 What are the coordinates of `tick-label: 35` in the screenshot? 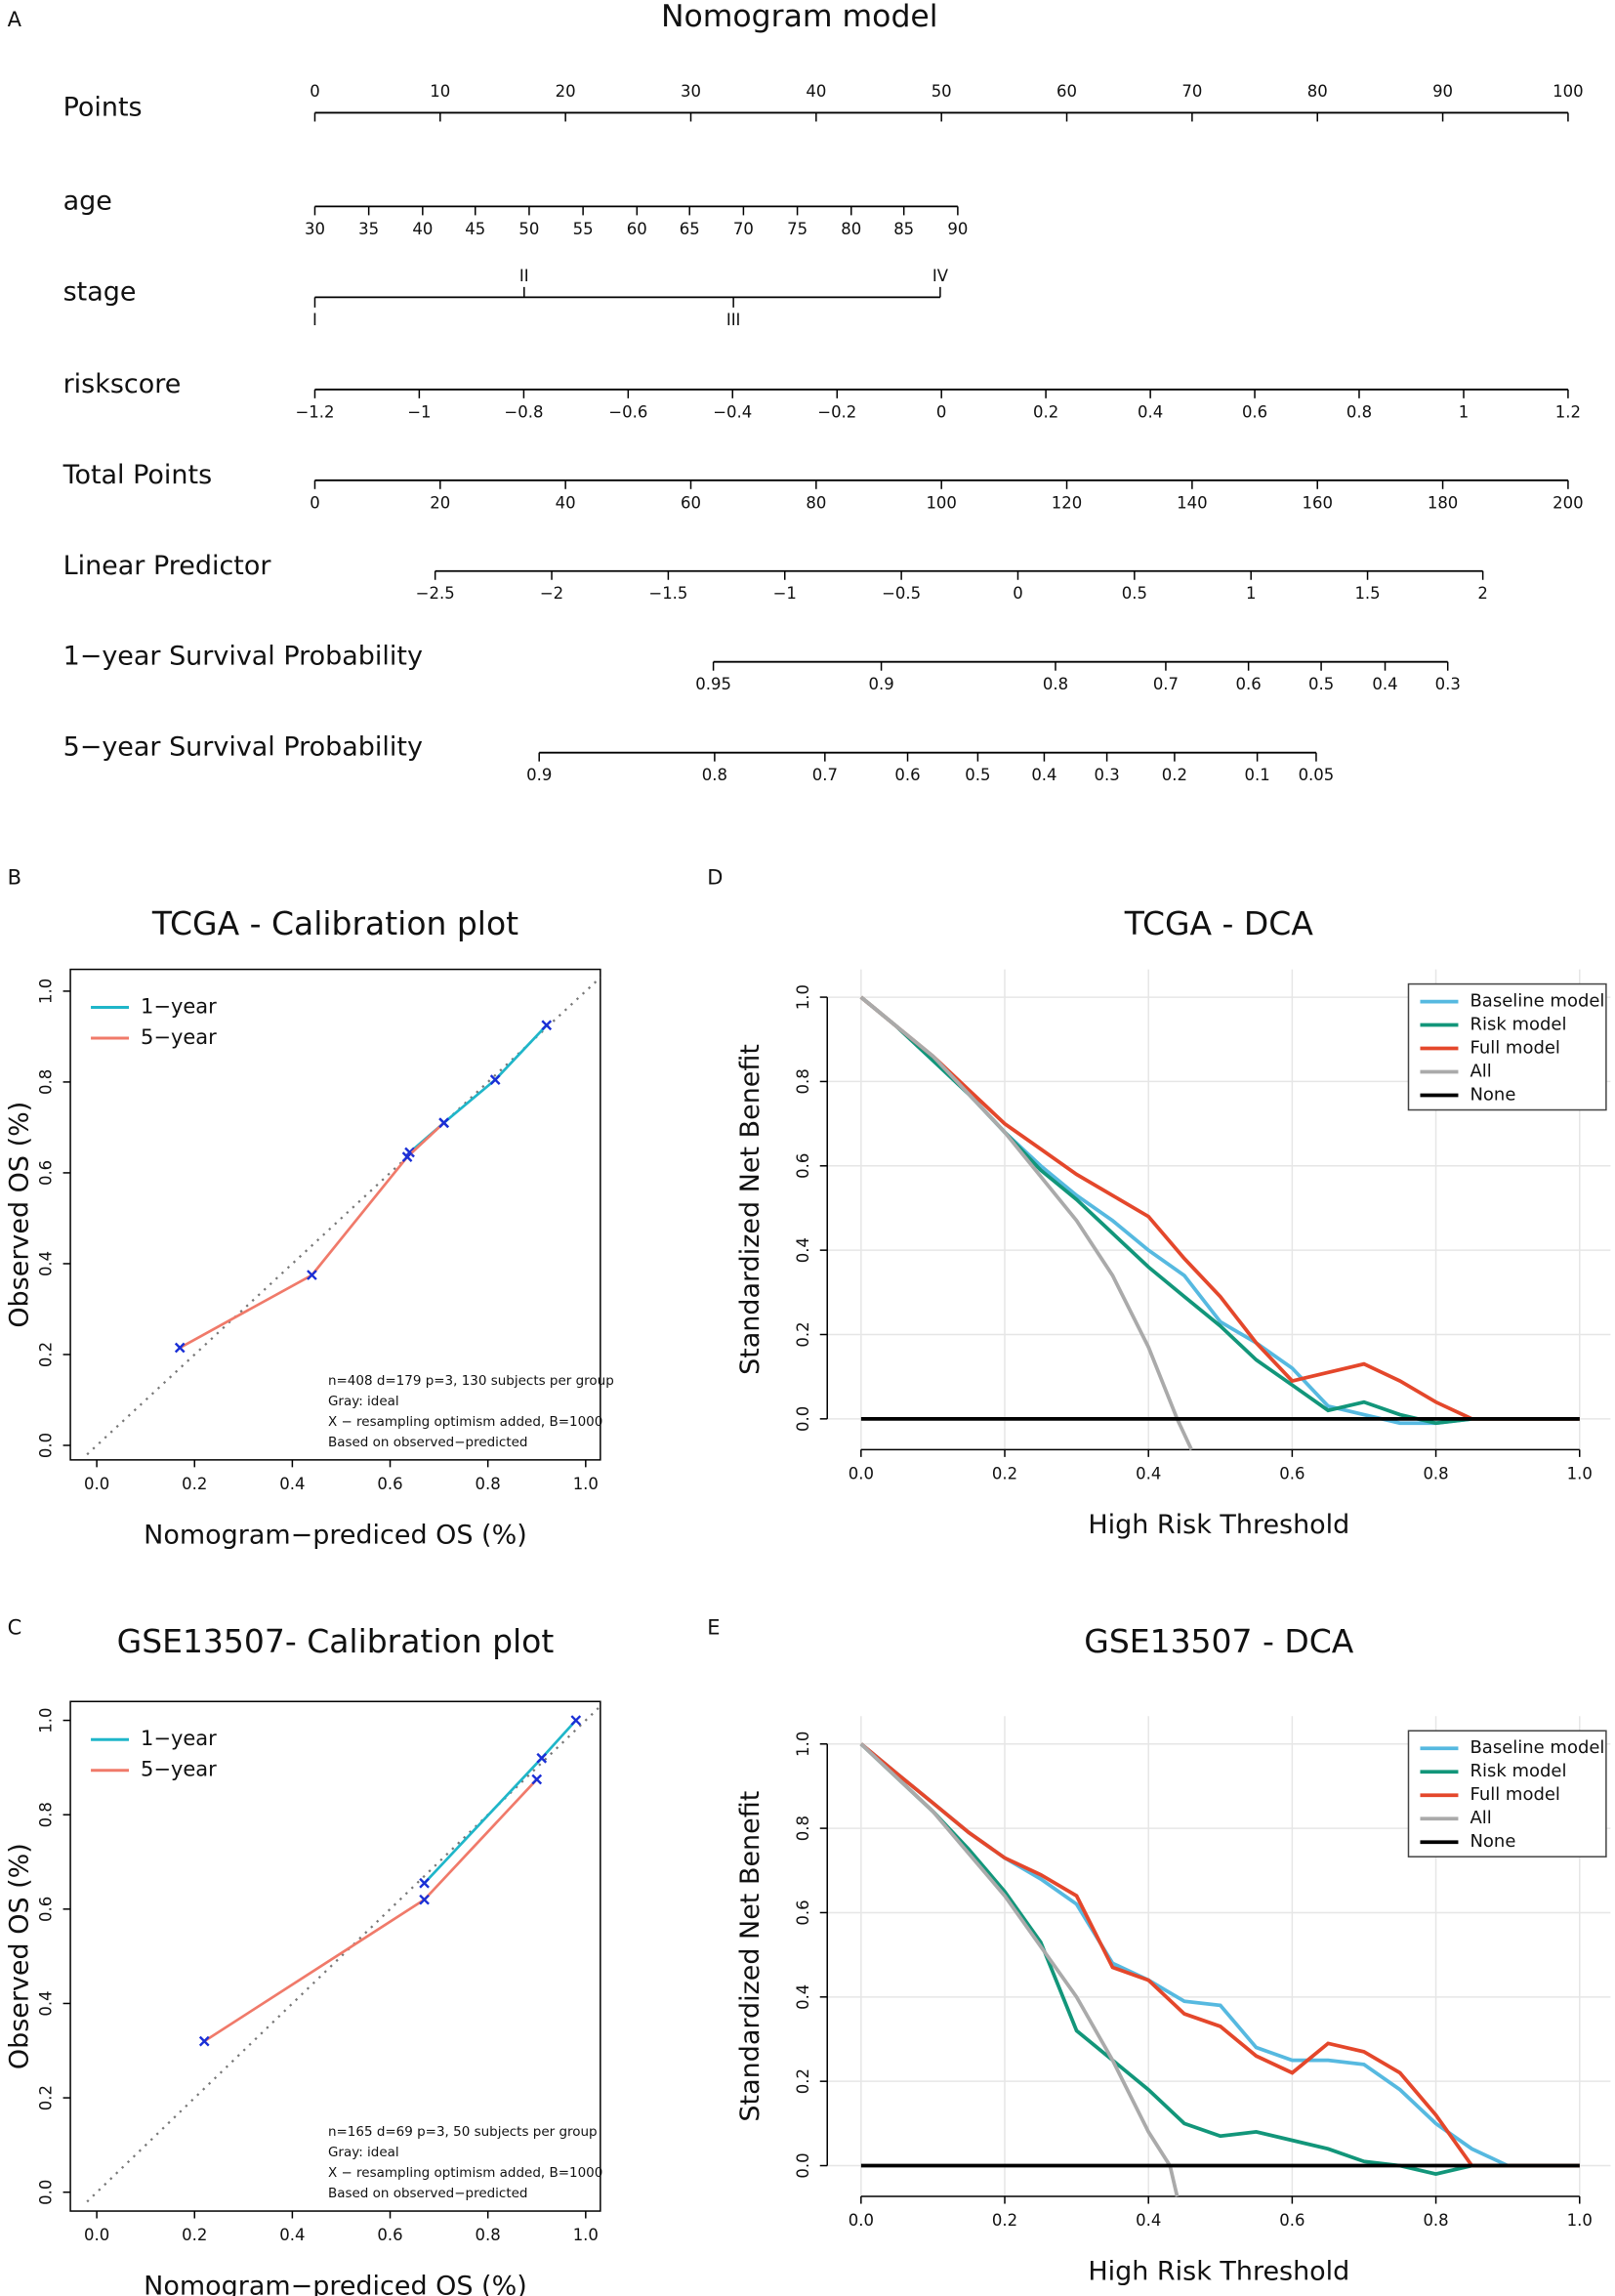 It's located at (369, 229).